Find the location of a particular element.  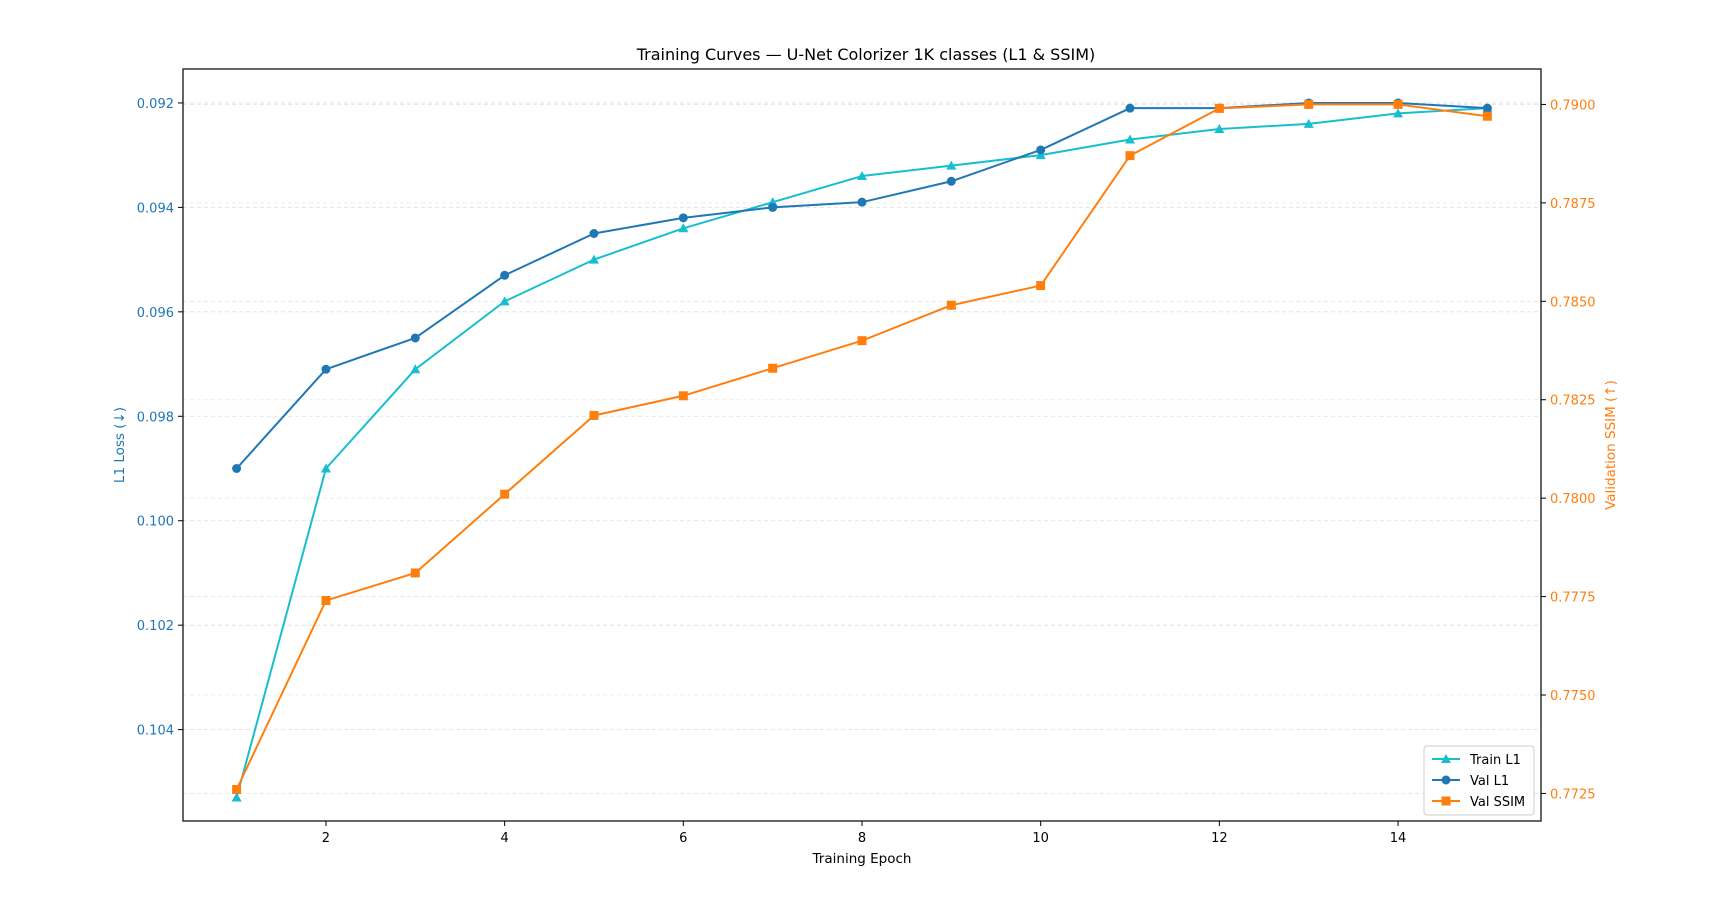

left-y-tick-label: 0.104 is located at coordinates (155, 731).